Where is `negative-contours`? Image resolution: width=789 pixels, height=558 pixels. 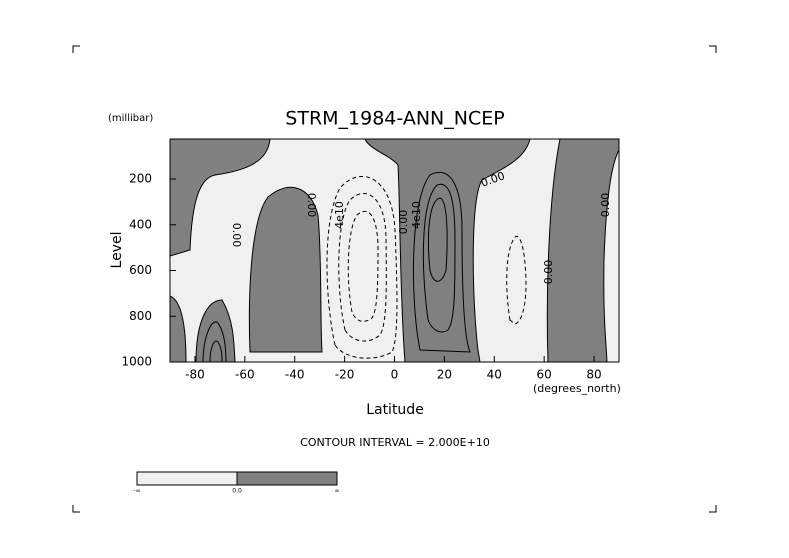 negative-contours is located at coordinates (426, 267).